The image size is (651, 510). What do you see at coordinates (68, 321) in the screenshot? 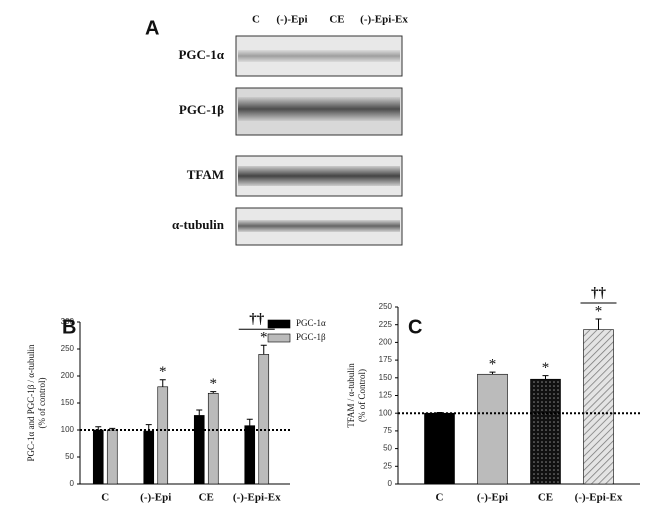
I see `y-tick-label: 300` at bounding box center [68, 321].